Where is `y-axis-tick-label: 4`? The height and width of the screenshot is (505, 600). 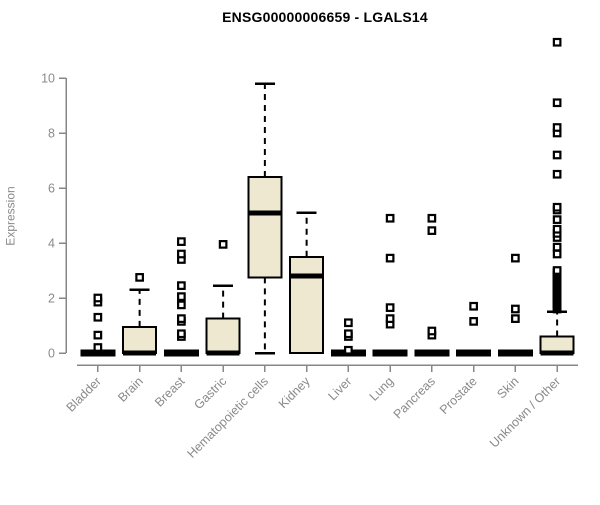 y-axis-tick-label: 4 is located at coordinates (51, 244).